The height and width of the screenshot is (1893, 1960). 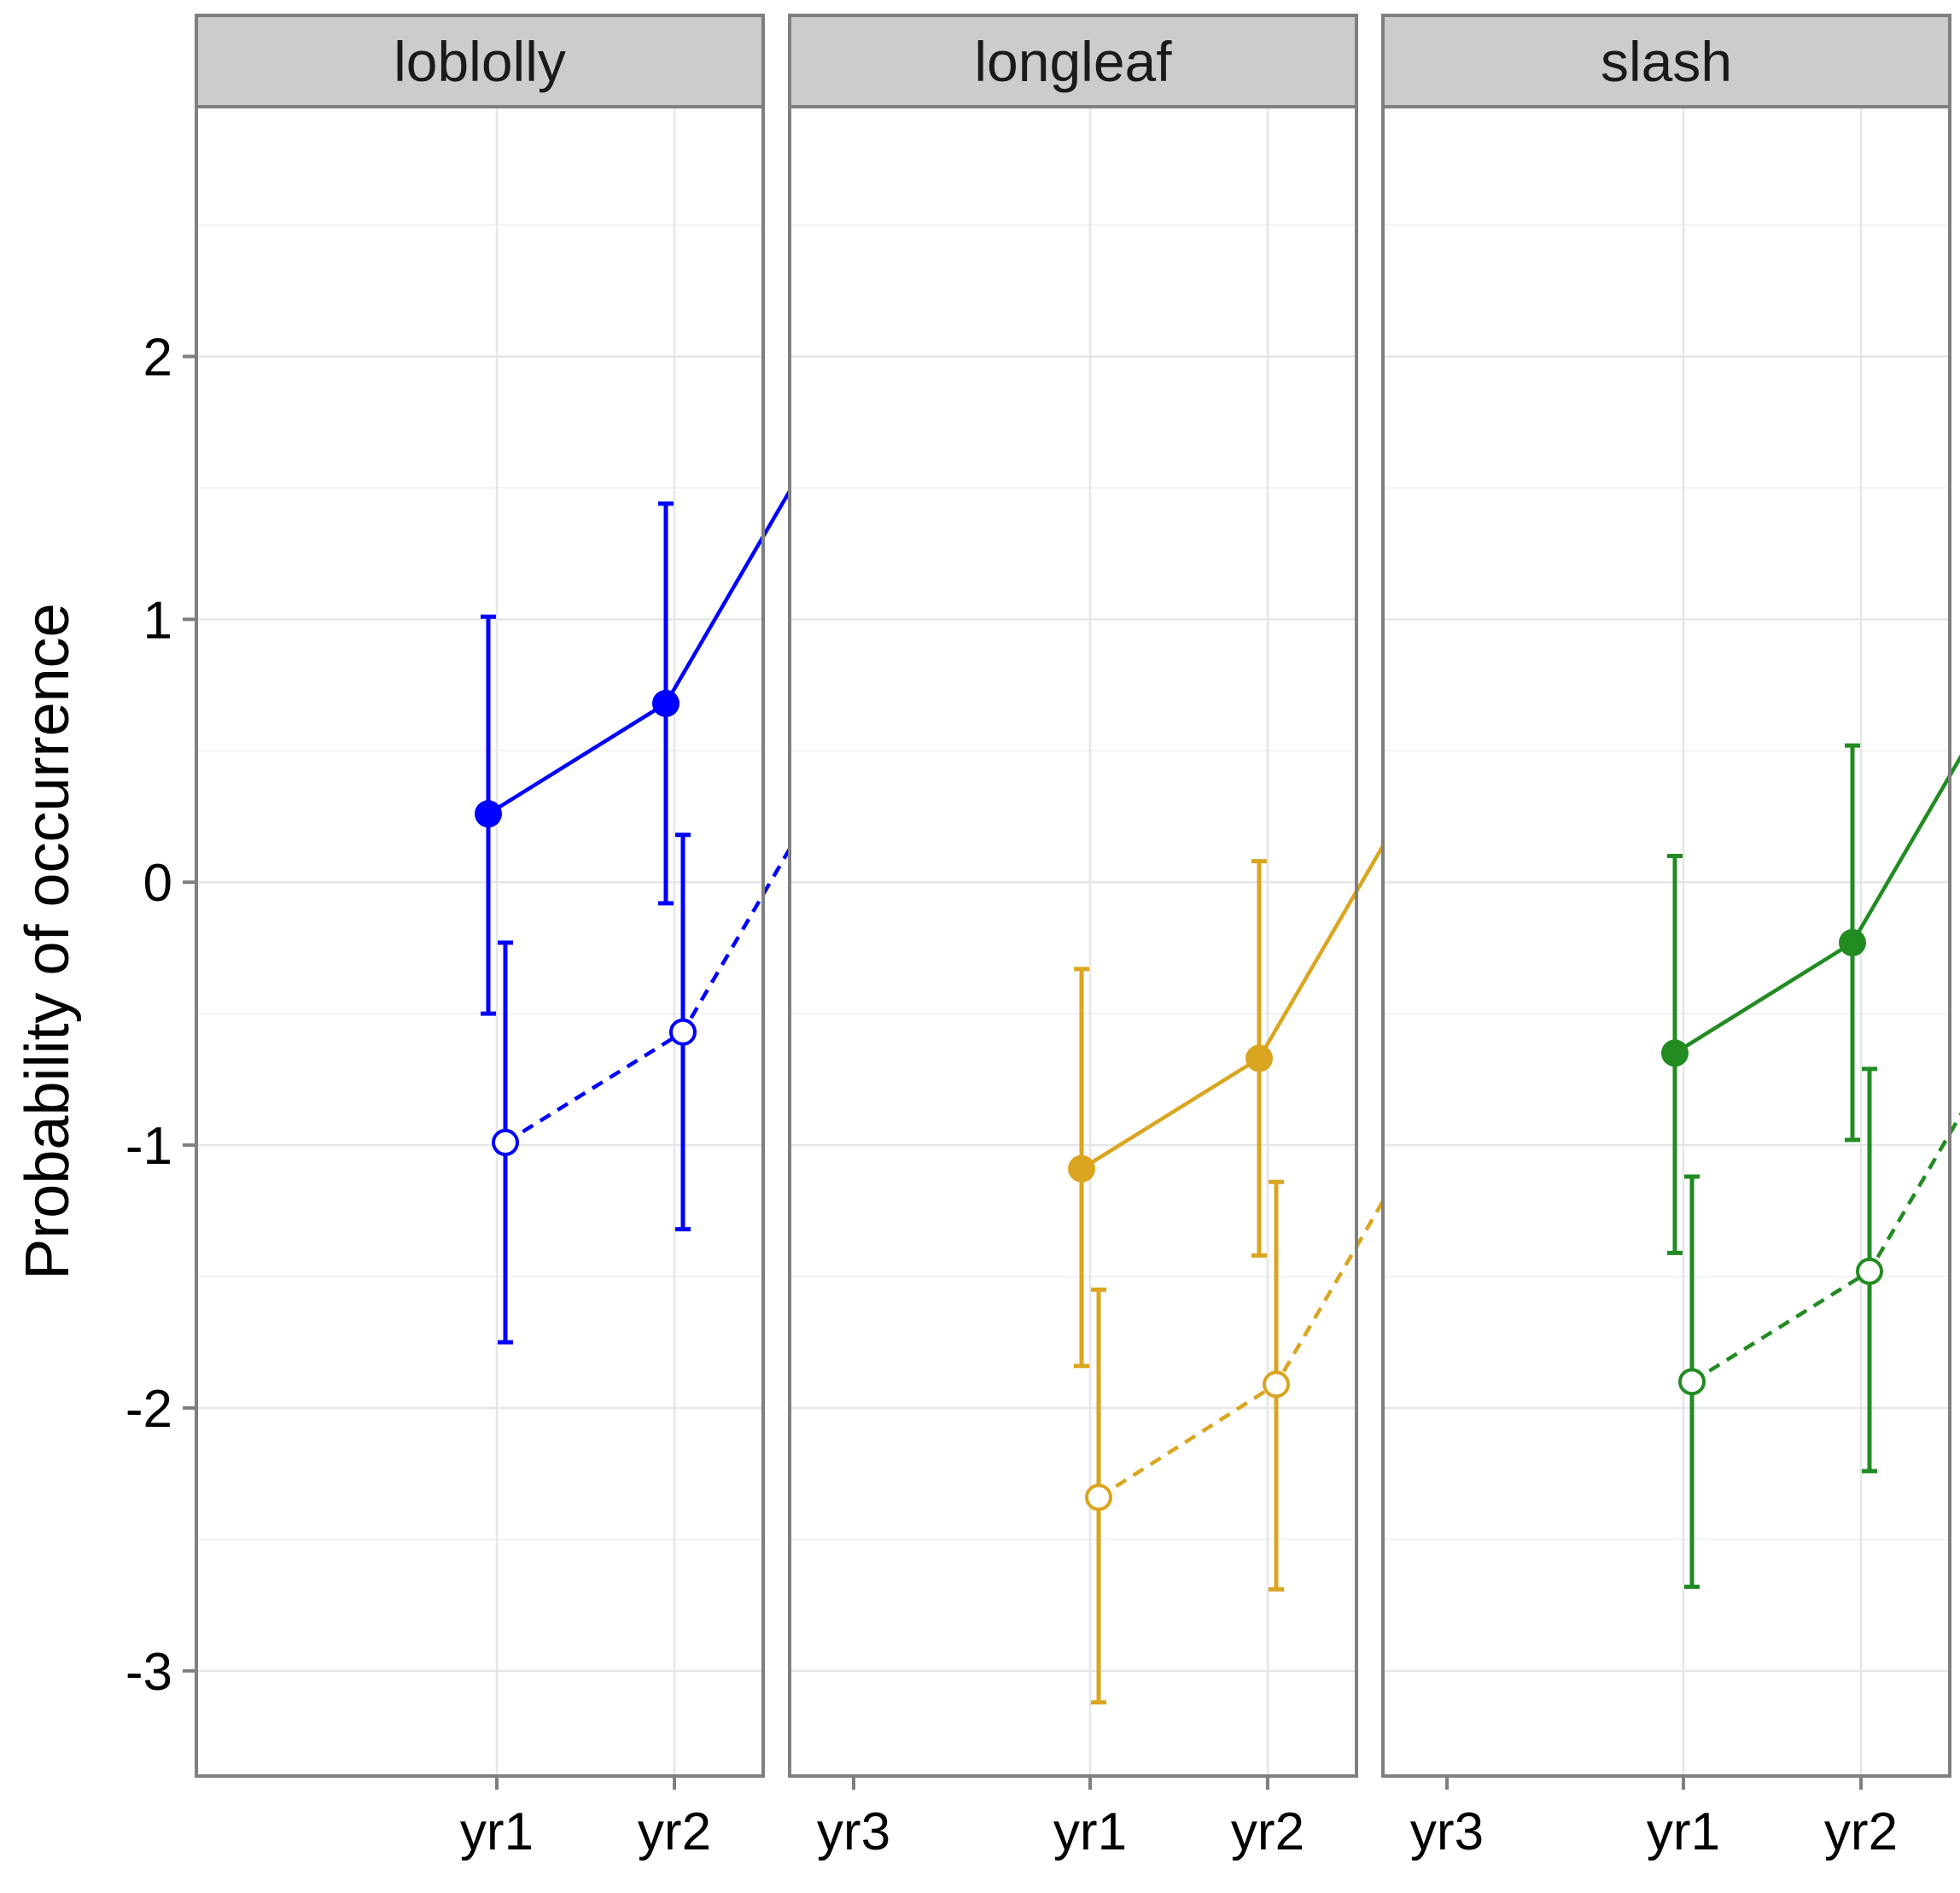 I want to click on y-tick-label: 0, so click(x=157, y=883).